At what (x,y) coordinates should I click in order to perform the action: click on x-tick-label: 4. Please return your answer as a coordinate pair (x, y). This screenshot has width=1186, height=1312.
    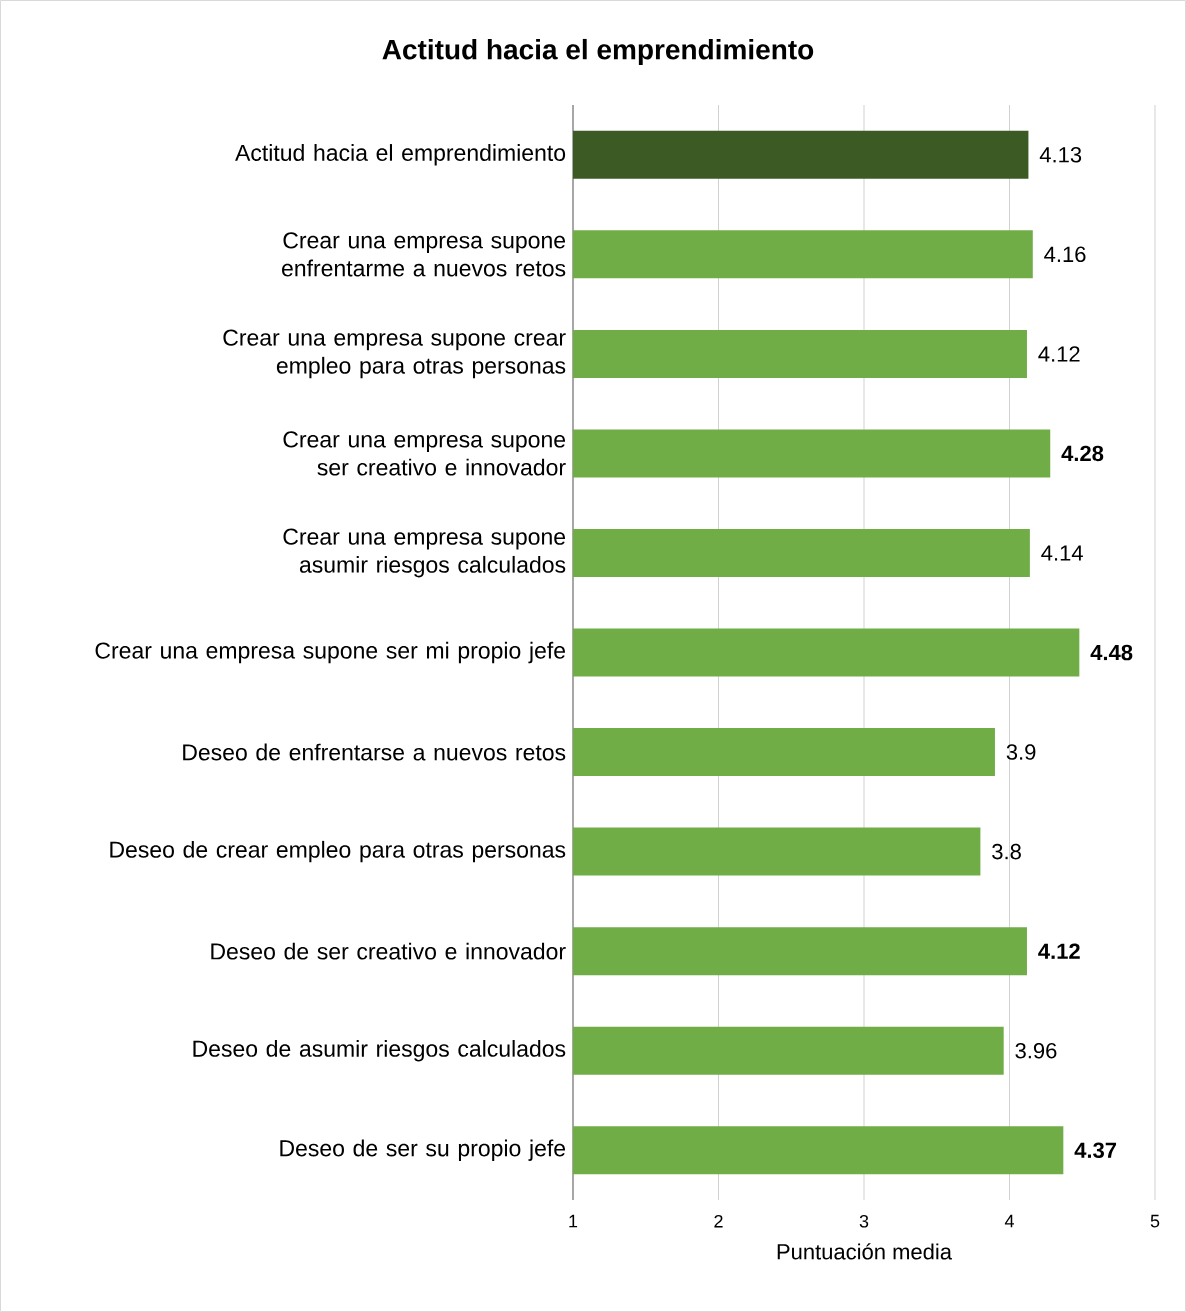
    Looking at the image, I should click on (1009, 1221).